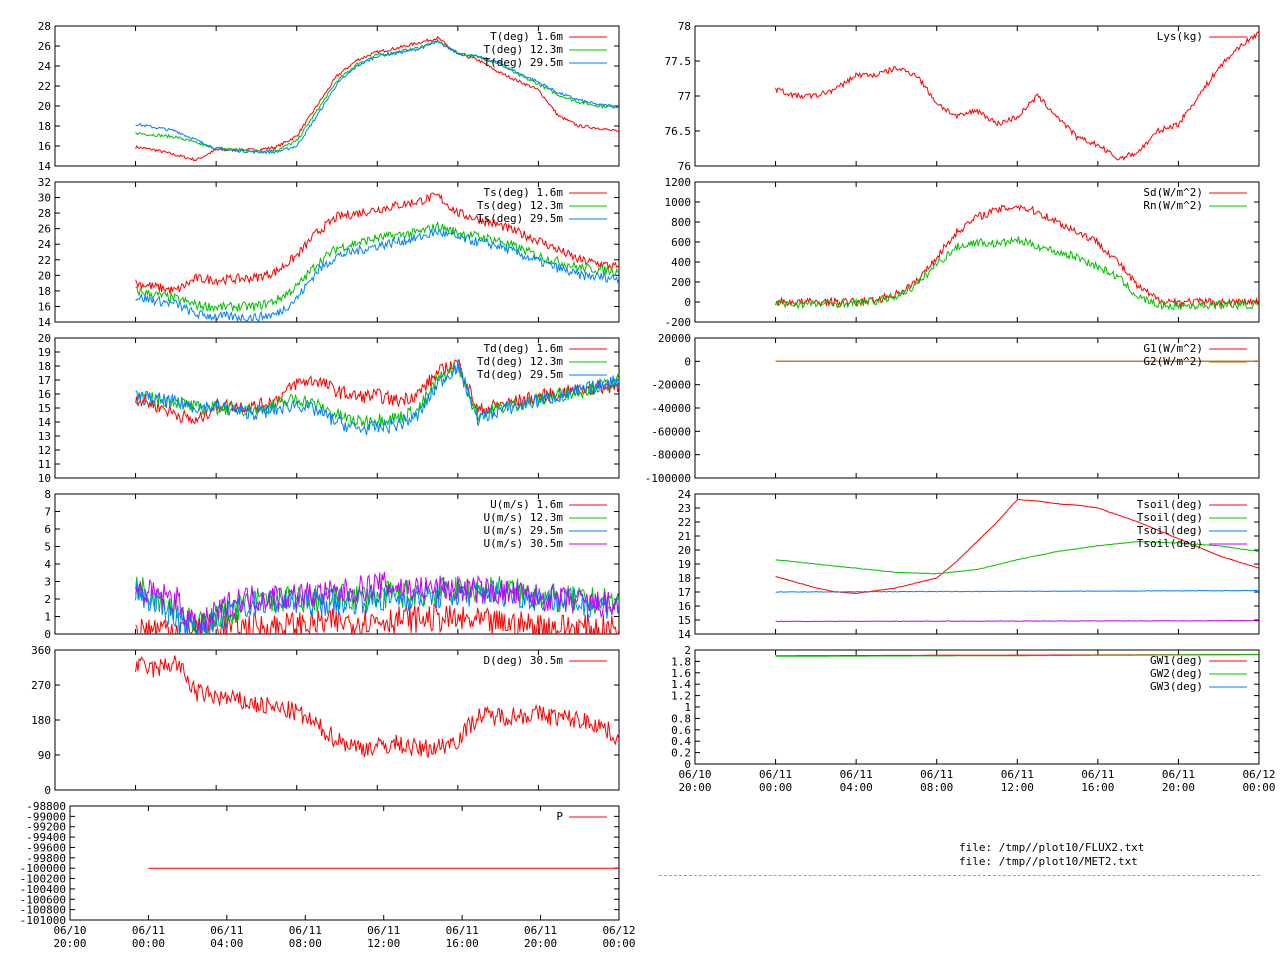 This screenshot has width=1280, height=960. What do you see at coordinates (47, 564) in the screenshot?
I see `y-tick-label: 4` at bounding box center [47, 564].